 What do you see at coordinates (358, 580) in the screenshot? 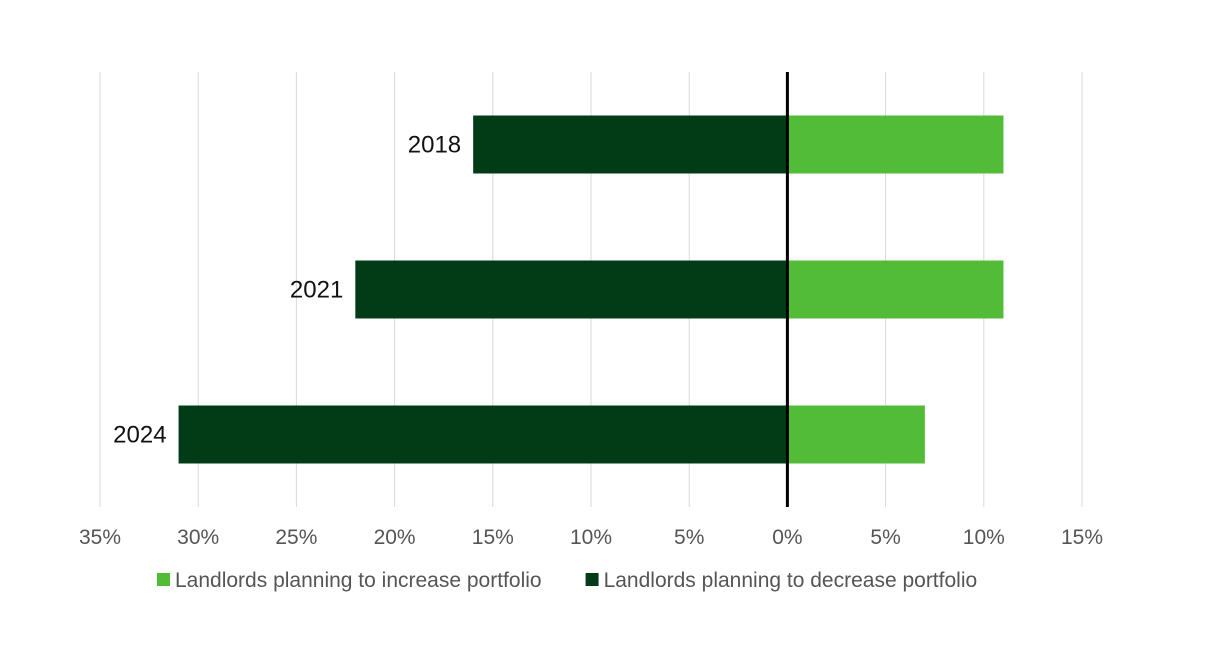
I see `legend-label: Landlords planning to increase portfolio` at bounding box center [358, 580].